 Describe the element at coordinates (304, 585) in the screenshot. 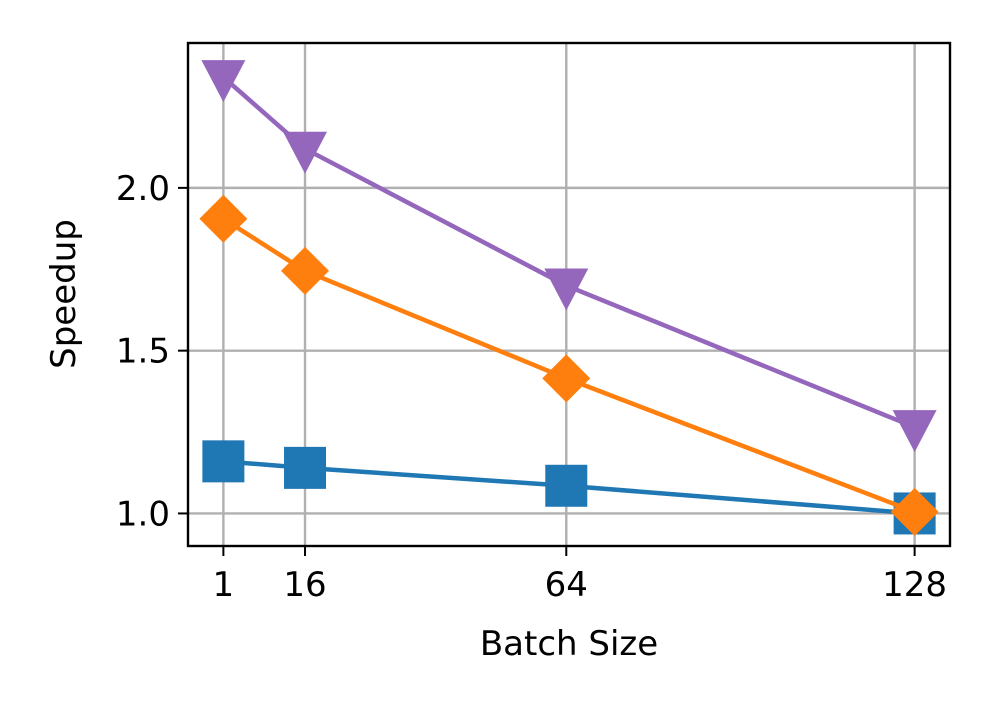

I see `x-tick-label: 16` at that location.